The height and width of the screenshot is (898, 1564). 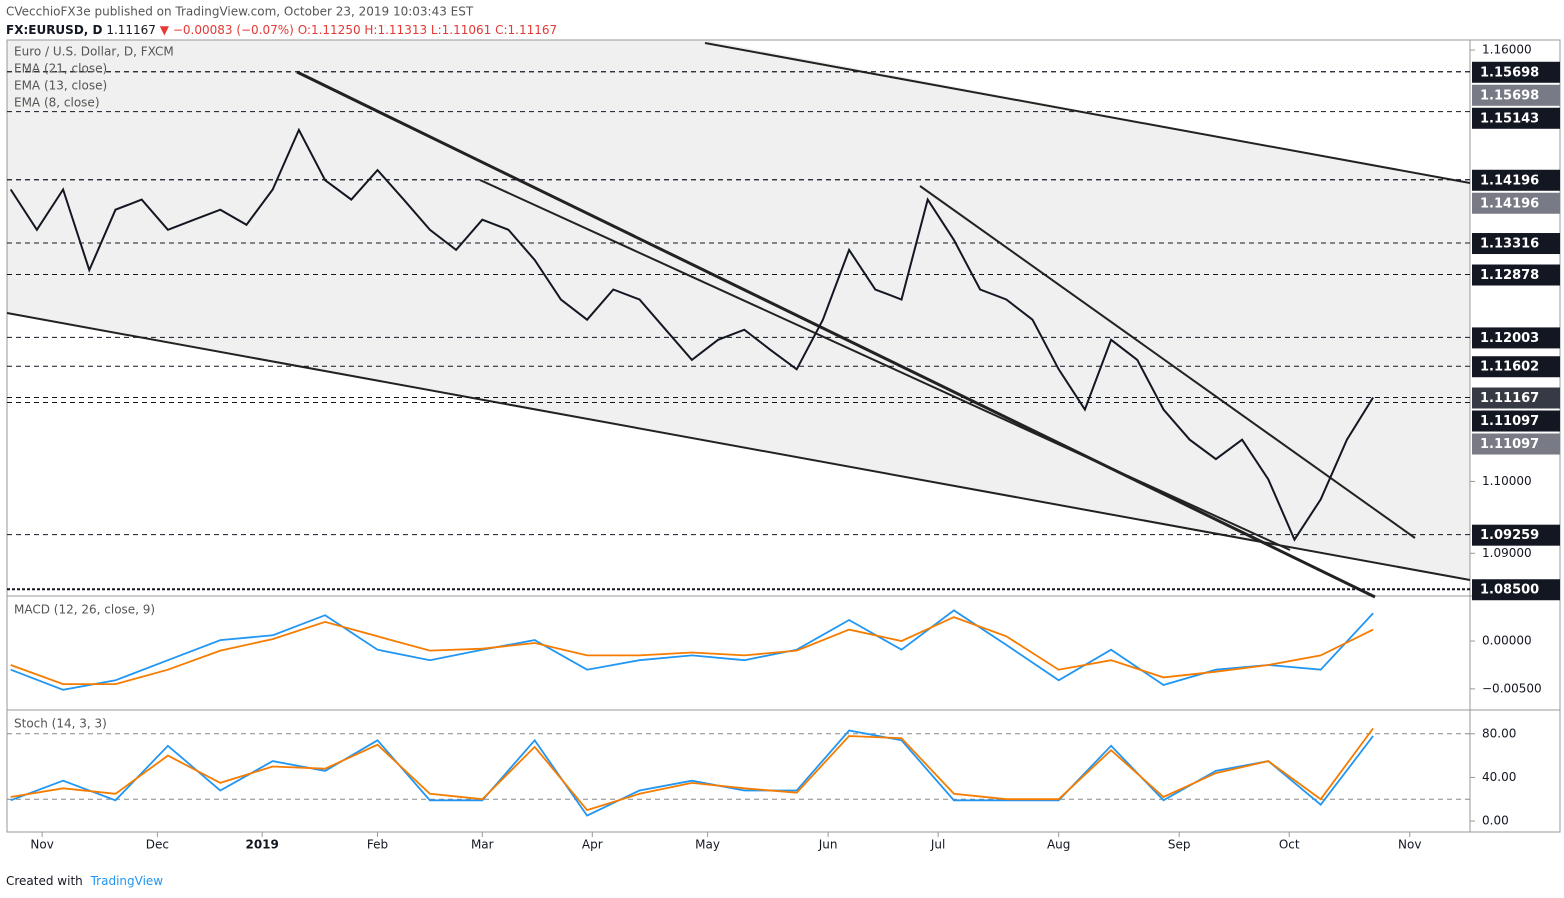 What do you see at coordinates (84, 881) in the screenshot?
I see `footer-created: Created with TradingView` at bounding box center [84, 881].